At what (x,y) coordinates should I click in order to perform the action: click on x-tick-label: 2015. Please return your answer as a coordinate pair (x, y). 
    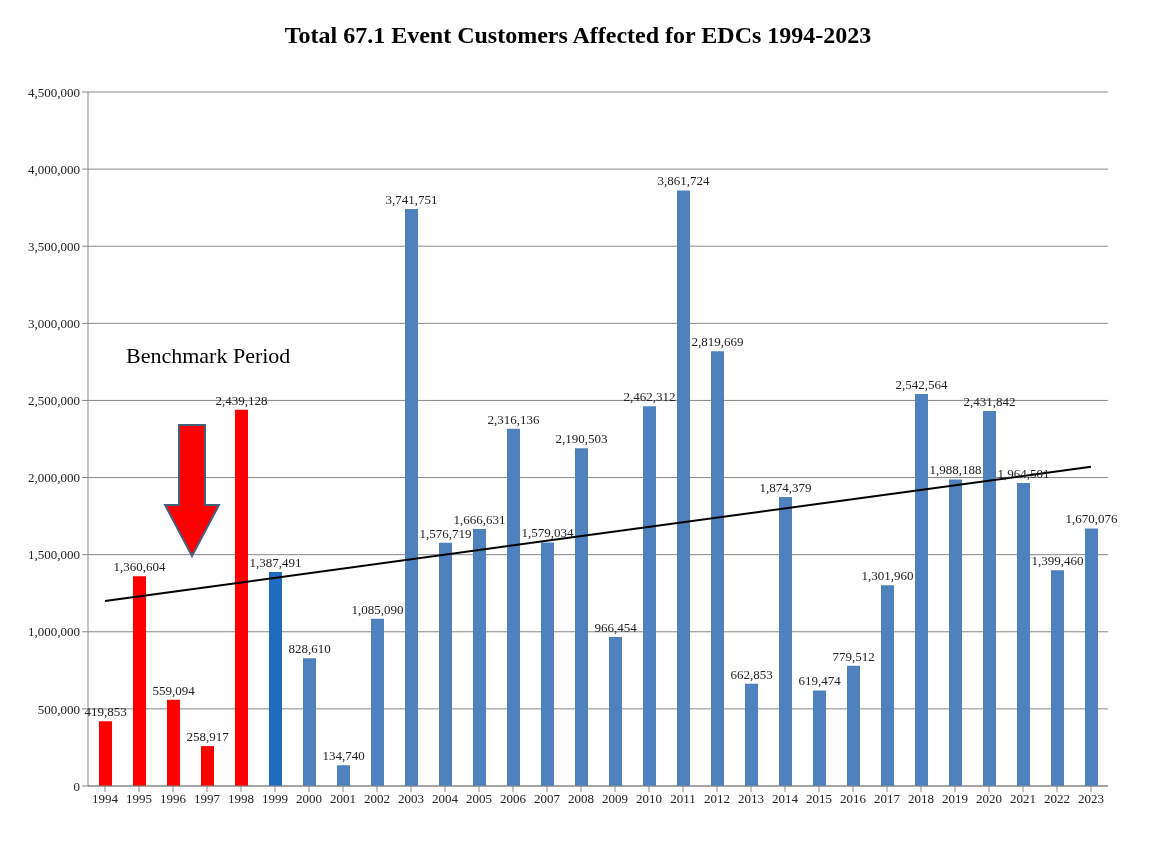
    Looking at the image, I should click on (819, 799).